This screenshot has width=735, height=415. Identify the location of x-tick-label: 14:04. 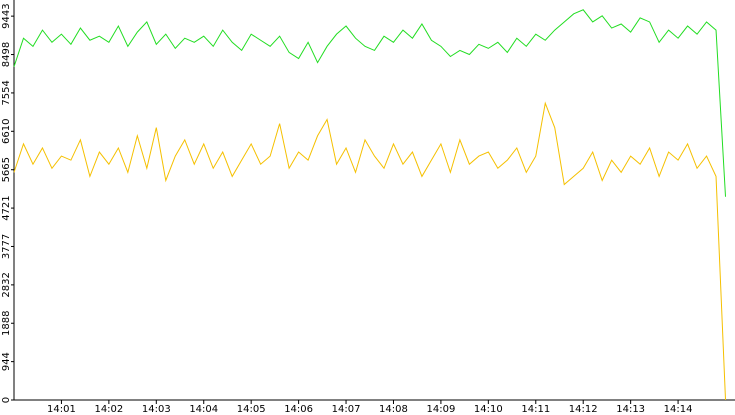
(203, 409).